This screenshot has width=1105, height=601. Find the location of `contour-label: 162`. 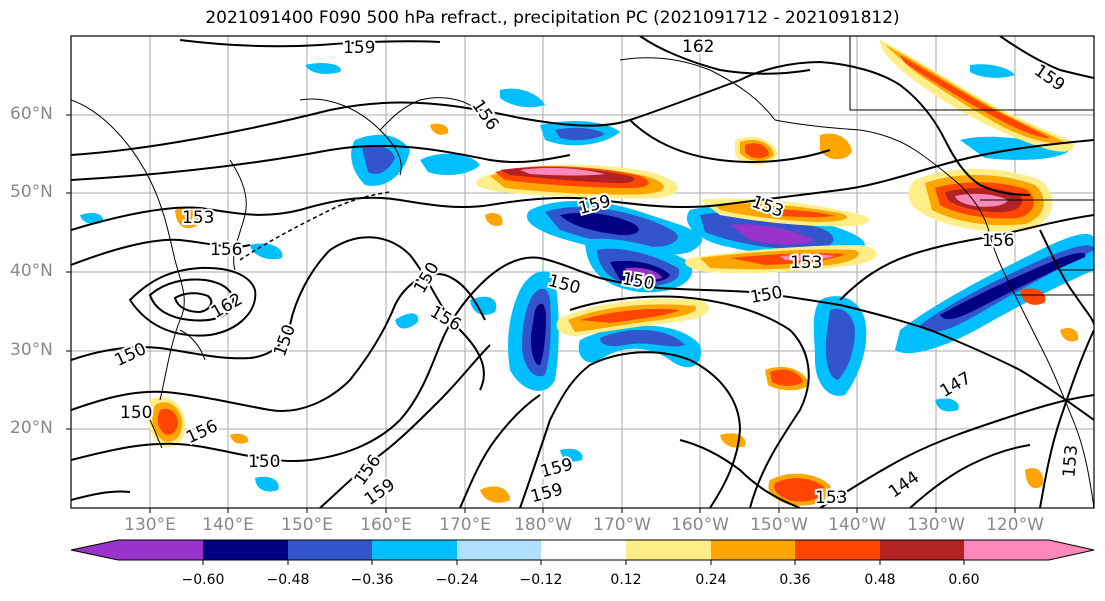

contour-label: 162 is located at coordinates (698, 47).